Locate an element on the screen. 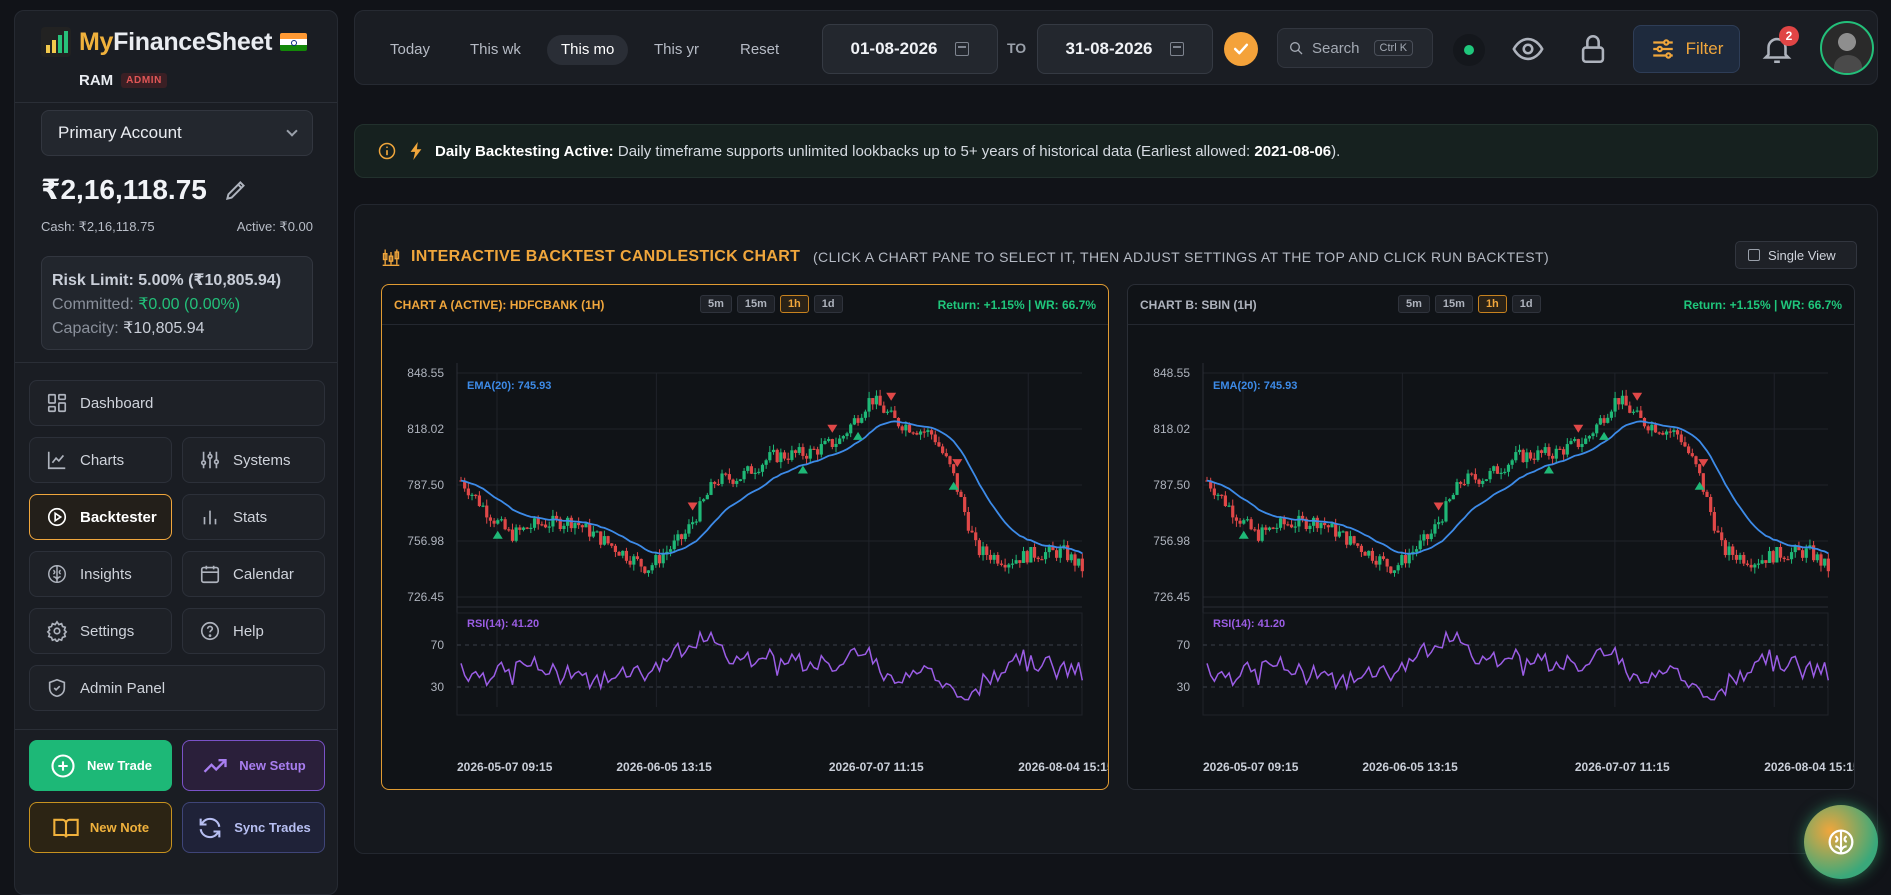 This screenshot has width=1891, height=895. role-badge: ADMIN is located at coordinates (144, 80).